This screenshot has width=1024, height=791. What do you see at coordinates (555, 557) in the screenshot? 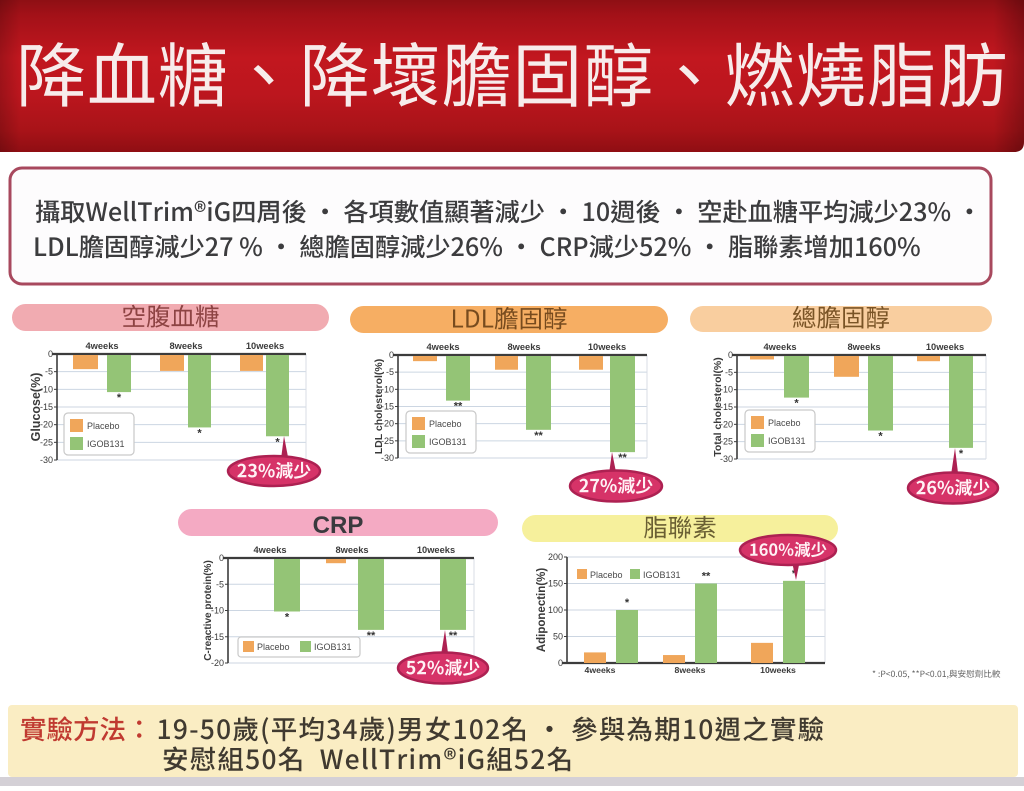
I see `svg-text: 200` at bounding box center [555, 557].